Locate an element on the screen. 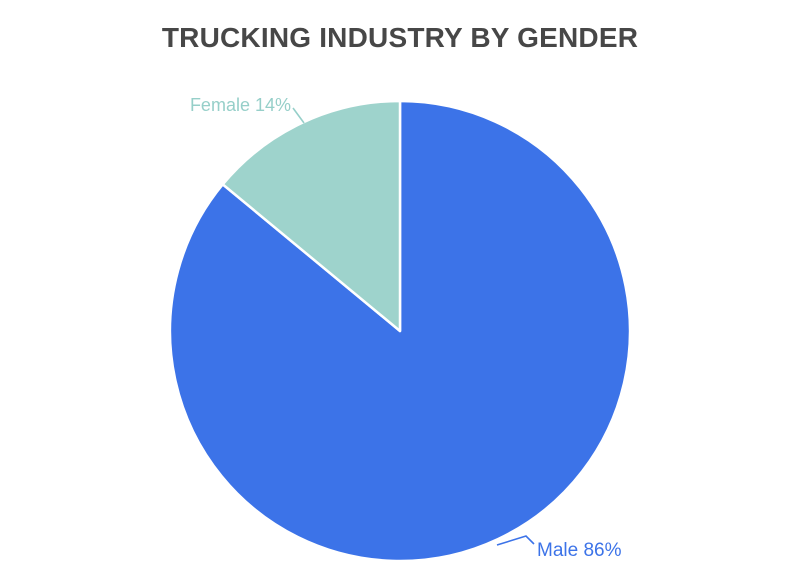  leader-line-female is located at coordinates (298, 115).